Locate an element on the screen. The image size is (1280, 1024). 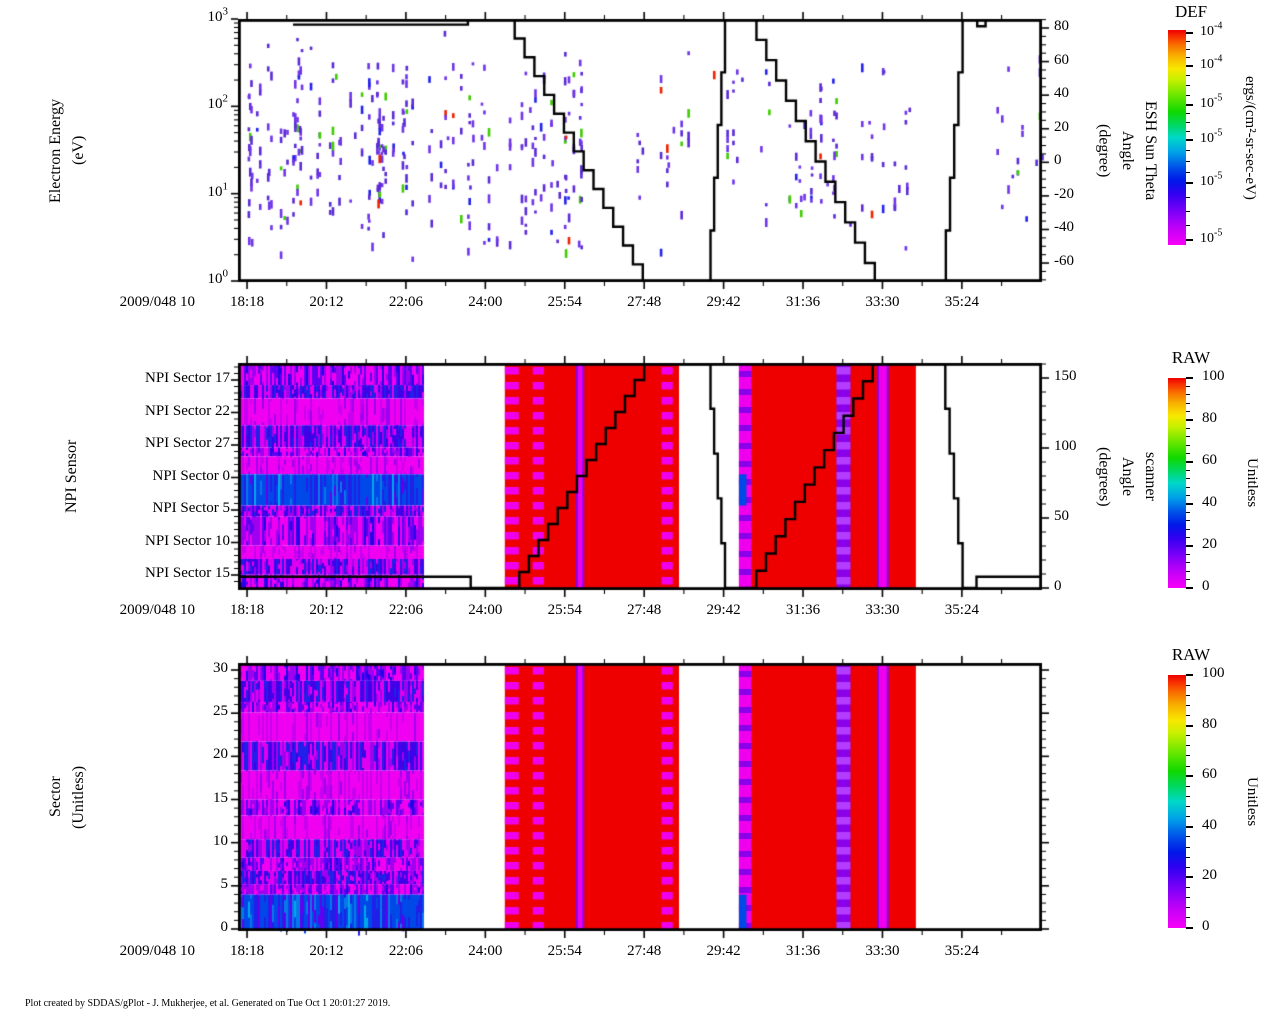
panel2-right-label-line3: (degrees) is located at coordinates (1104, 476).